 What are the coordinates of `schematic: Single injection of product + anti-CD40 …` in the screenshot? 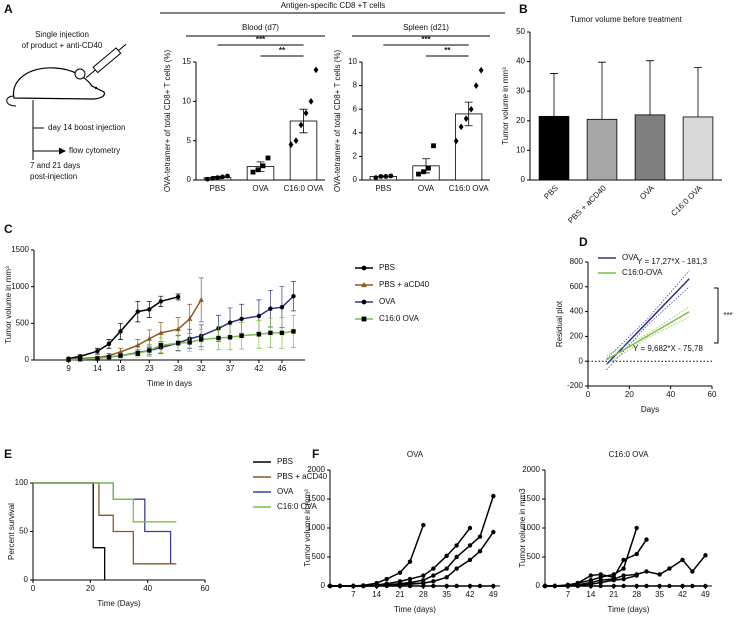 It's located at (66, 105).